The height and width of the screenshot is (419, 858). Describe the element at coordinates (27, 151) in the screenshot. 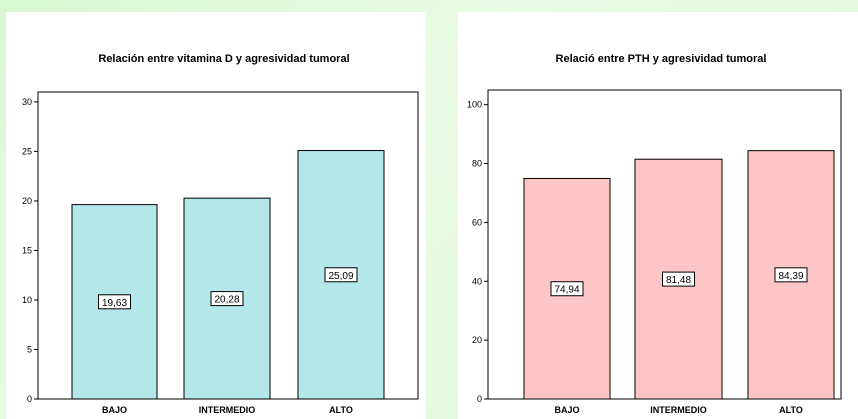

I see `y-tick-label: 25` at that location.